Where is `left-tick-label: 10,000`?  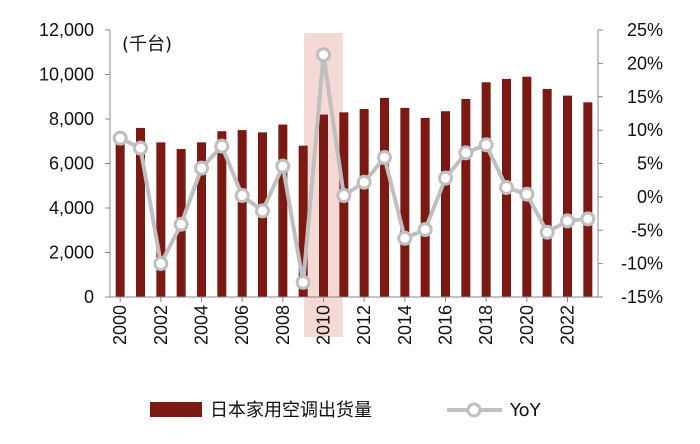 left-tick-label: 10,000 is located at coordinates (66, 75).